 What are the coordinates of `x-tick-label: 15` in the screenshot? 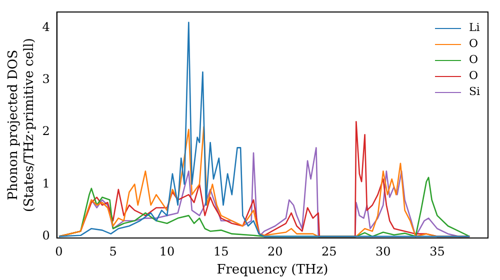 It's located at (221, 251).